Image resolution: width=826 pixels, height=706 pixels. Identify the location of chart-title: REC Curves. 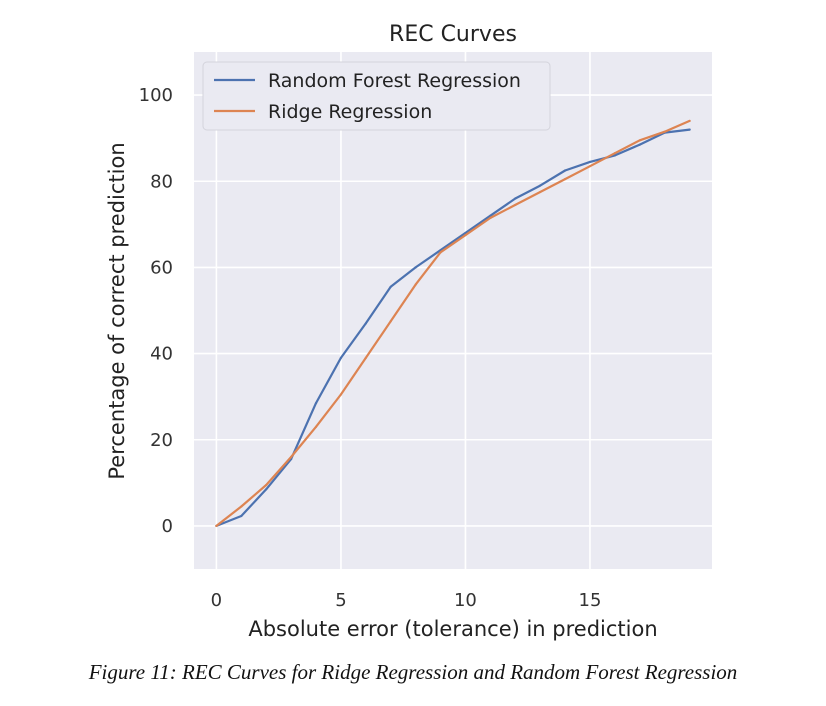
(453, 34).